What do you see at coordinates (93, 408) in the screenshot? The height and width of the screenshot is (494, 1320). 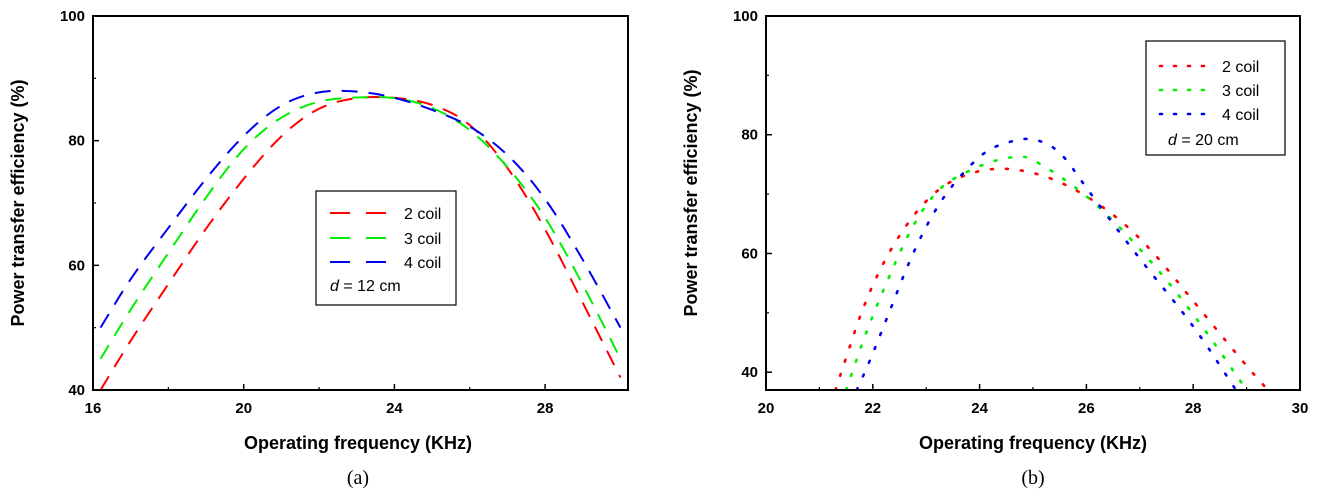 I see `x-tick-label: 16` at bounding box center [93, 408].